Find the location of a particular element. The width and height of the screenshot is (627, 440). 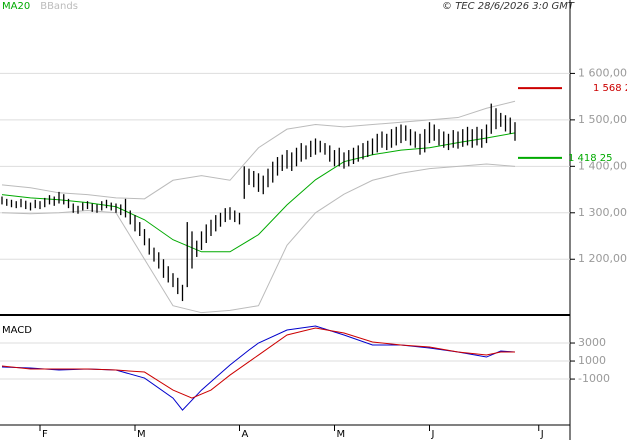

macd-title: MACD is located at coordinates (17, 330).